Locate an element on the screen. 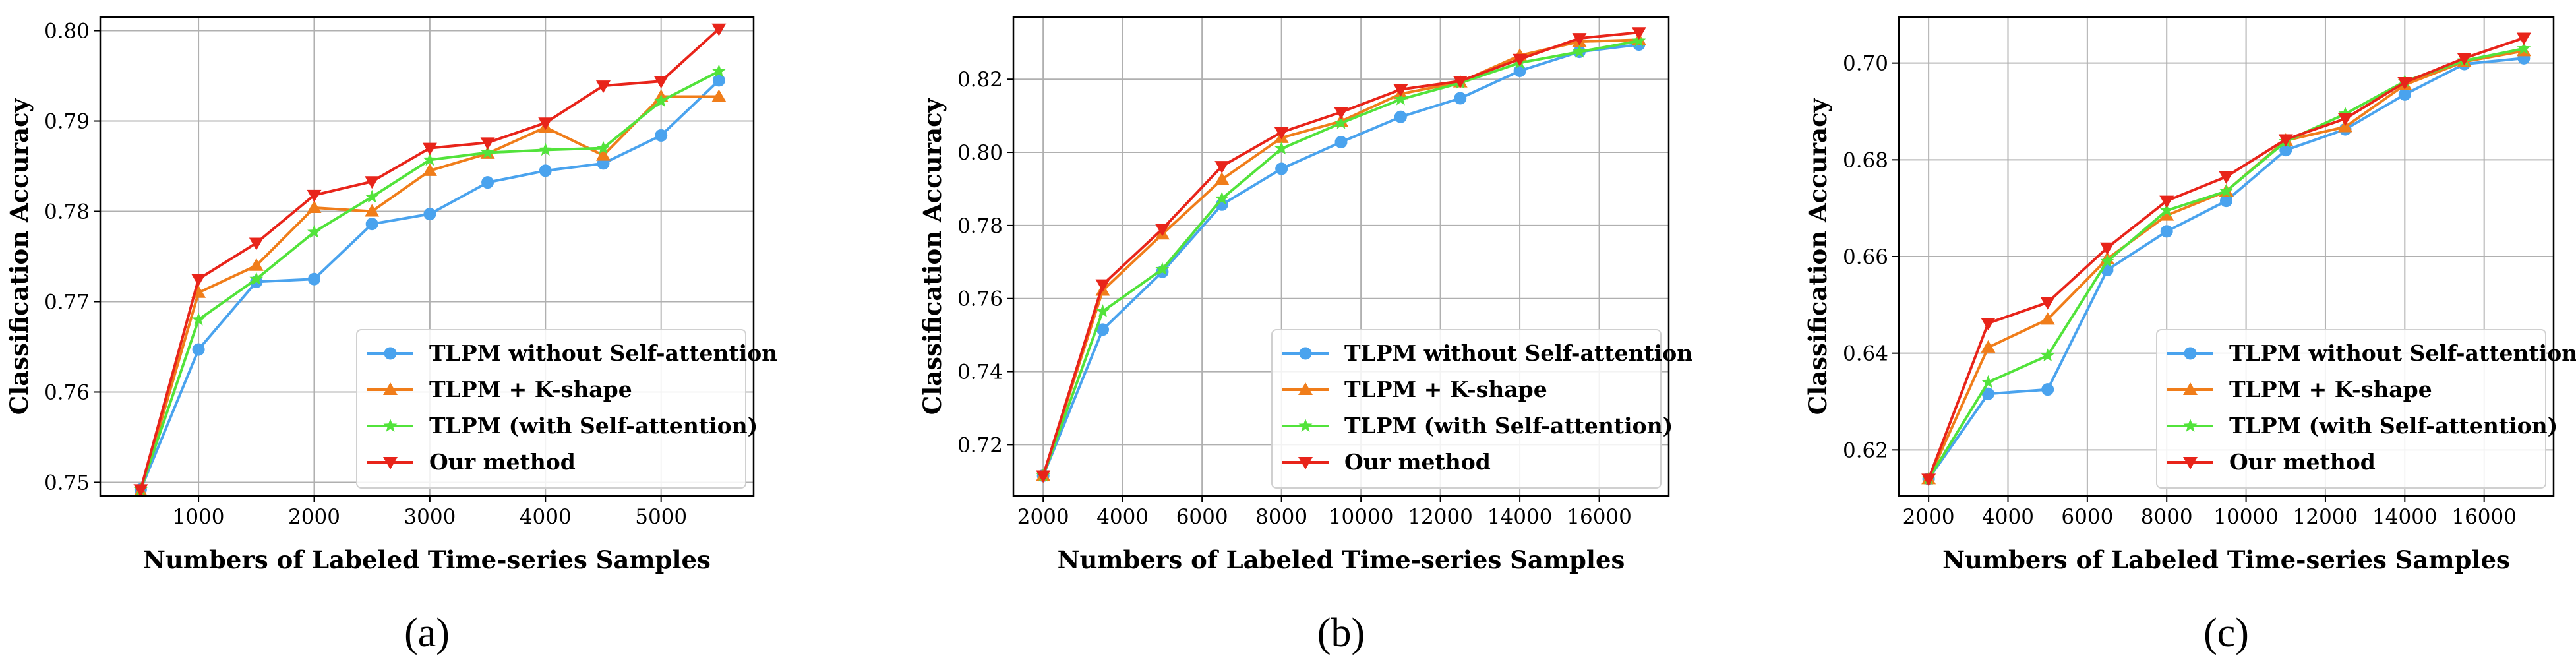 The image size is (2576, 666). x-tick-label: 8000 is located at coordinates (2167, 517).